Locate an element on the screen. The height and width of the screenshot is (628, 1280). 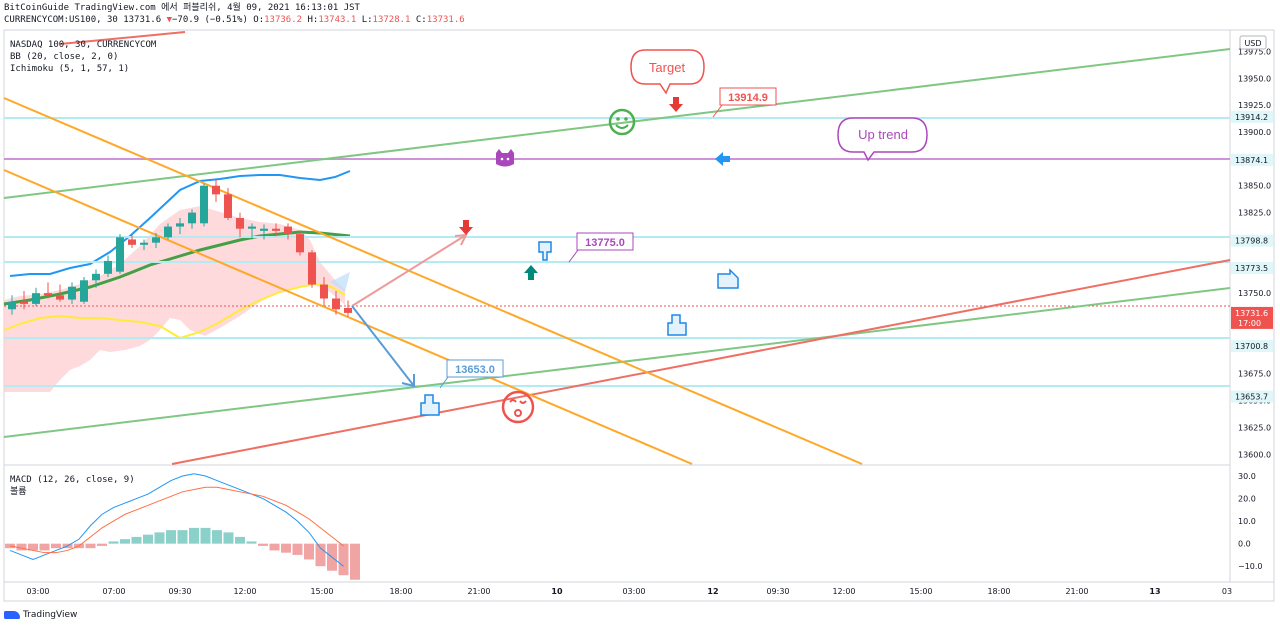
time-tick-label: 03:00 is located at coordinates (633, 591).